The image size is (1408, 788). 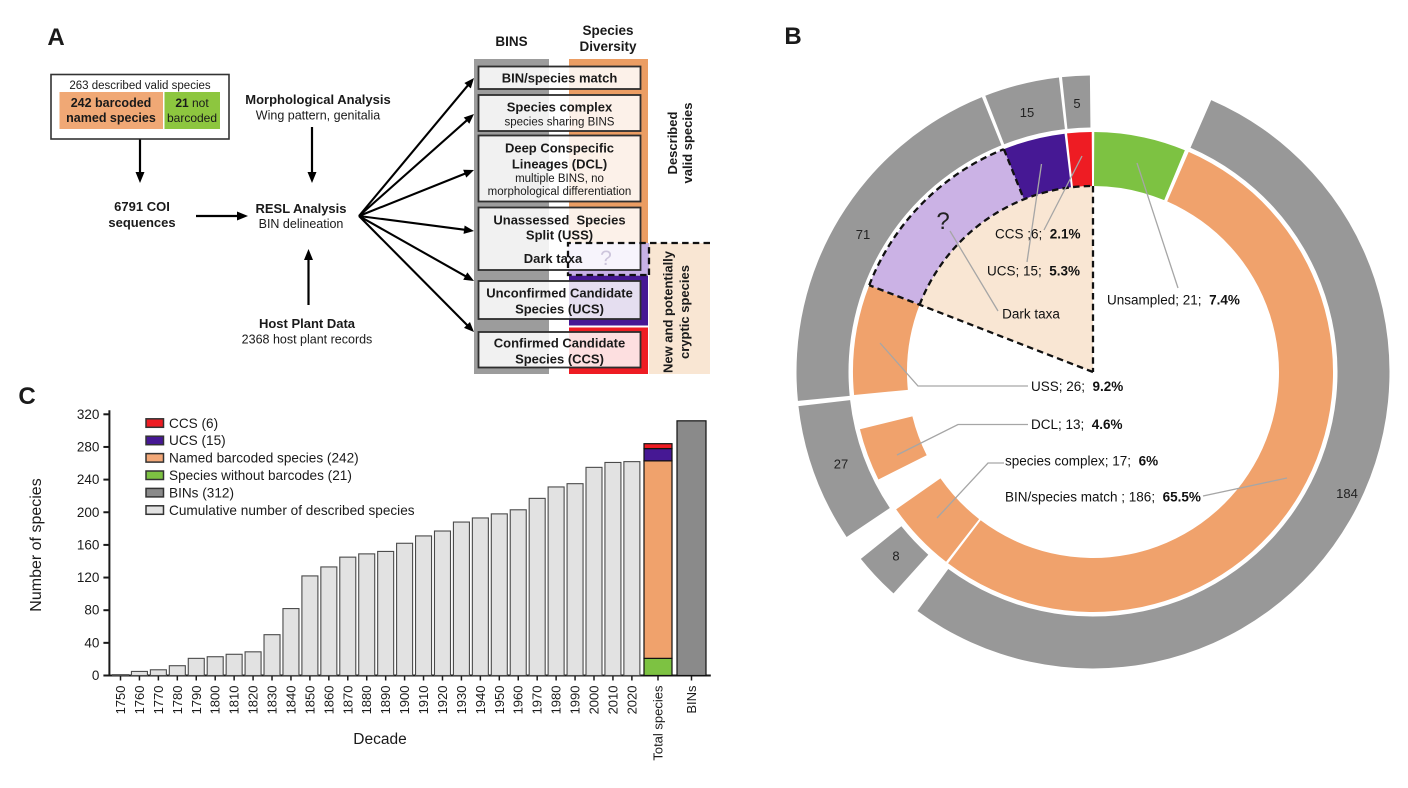 I want to click on svg-text: 1780, so click(x=177, y=700).